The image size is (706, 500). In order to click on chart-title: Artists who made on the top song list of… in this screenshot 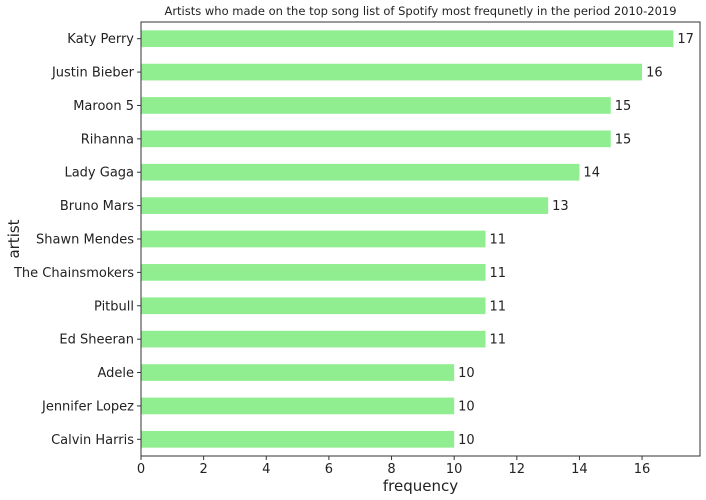, I will do `click(420, 11)`.